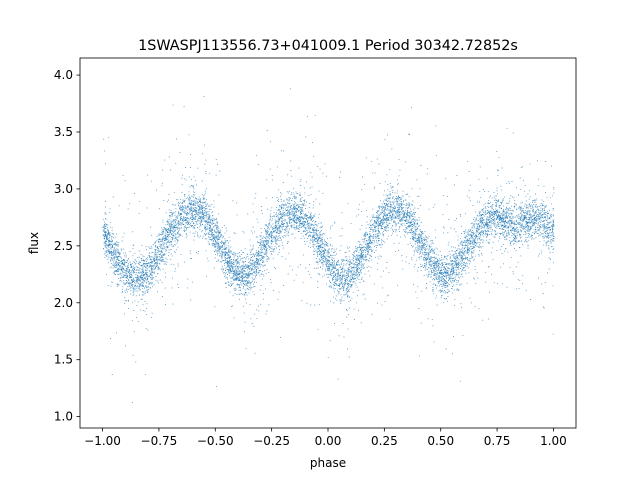 The height and width of the screenshot is (480, 640). I want to click on x-axis-label: phase, so click(328, 463).